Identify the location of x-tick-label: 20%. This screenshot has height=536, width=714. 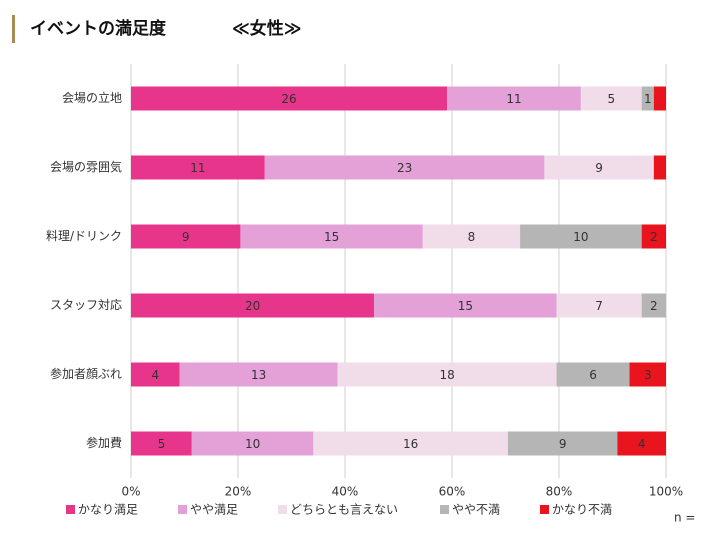
(238, 492).